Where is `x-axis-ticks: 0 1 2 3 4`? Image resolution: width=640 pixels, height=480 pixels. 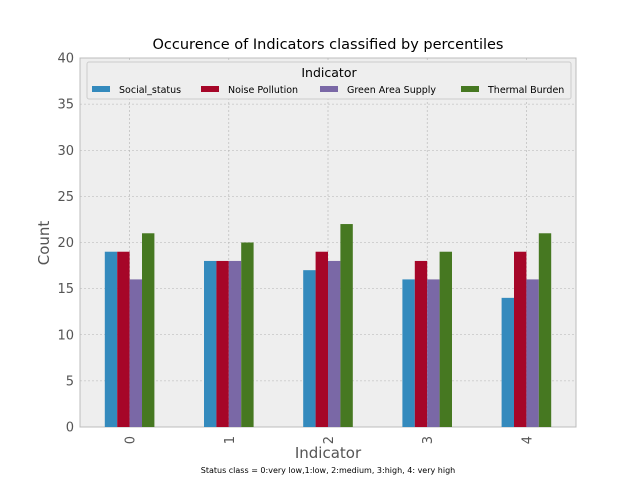
x-axis-ticks: 0 1 2 3 4 is located at coordinates (330, 440).